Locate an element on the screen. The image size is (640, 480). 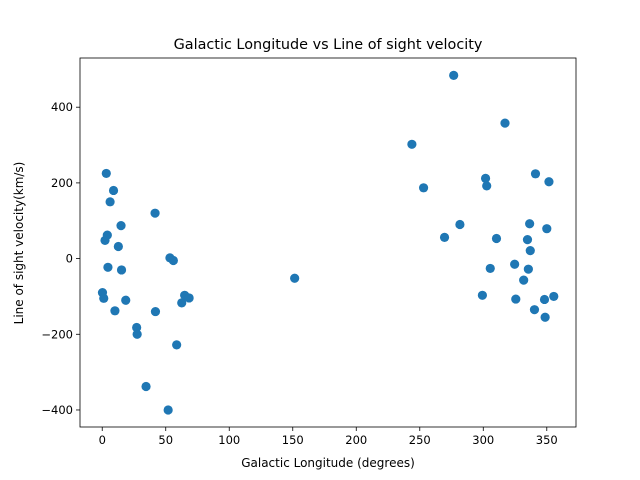
x-axis-ticks: 0 50 100 150 200 250 300 350 is located at coordinates (328, 437).